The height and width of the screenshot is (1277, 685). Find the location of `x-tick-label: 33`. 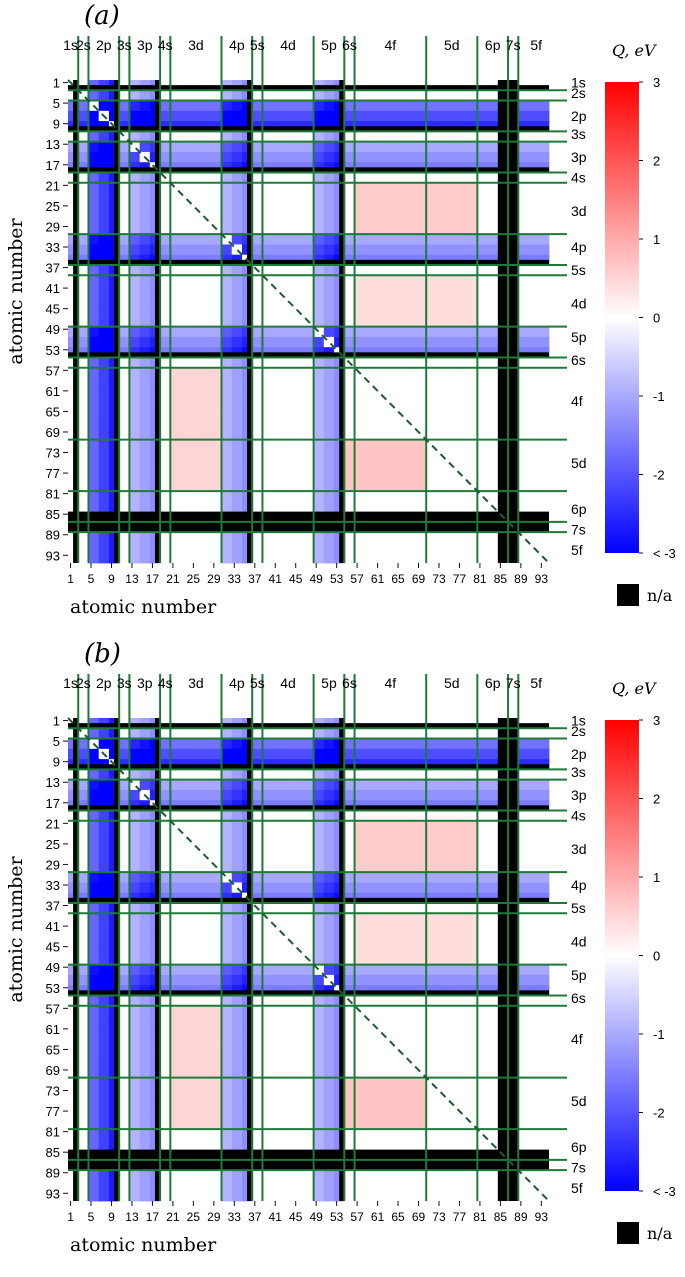

x-tick-label: 33 is located at coordinates (235, 1217).